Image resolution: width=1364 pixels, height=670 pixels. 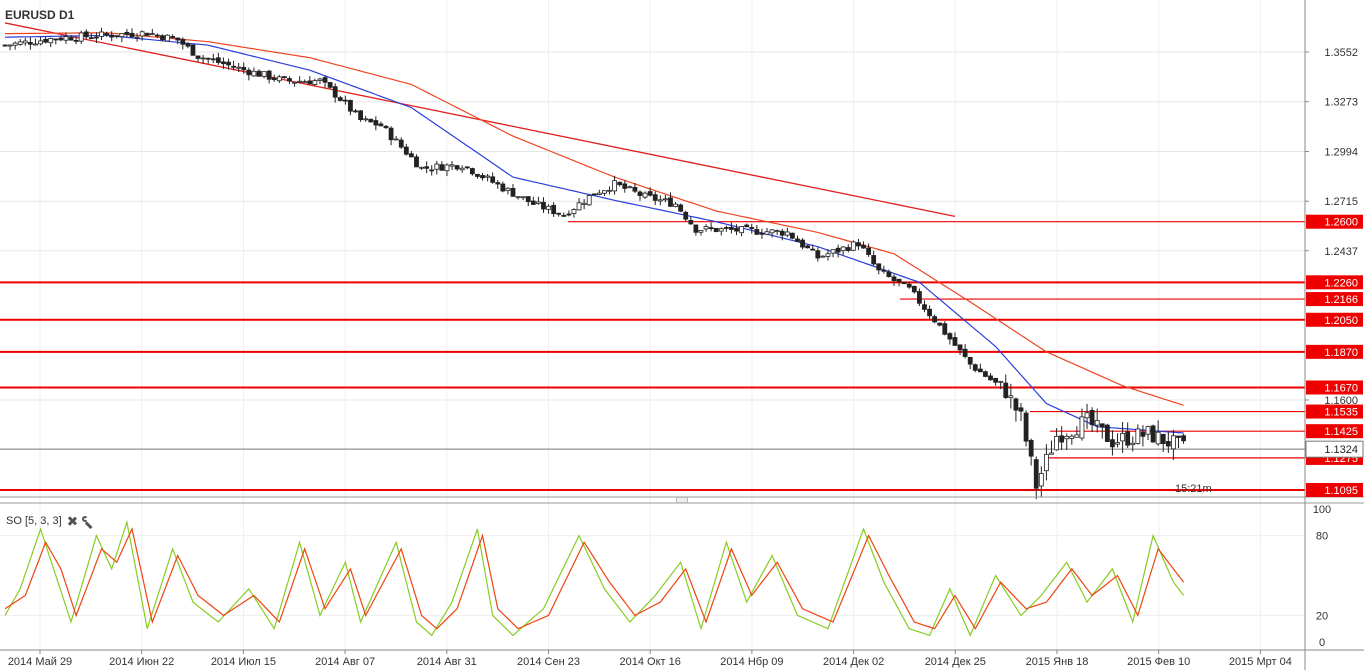 I want to click on stoch-d-line, so click(x=594, y=578).